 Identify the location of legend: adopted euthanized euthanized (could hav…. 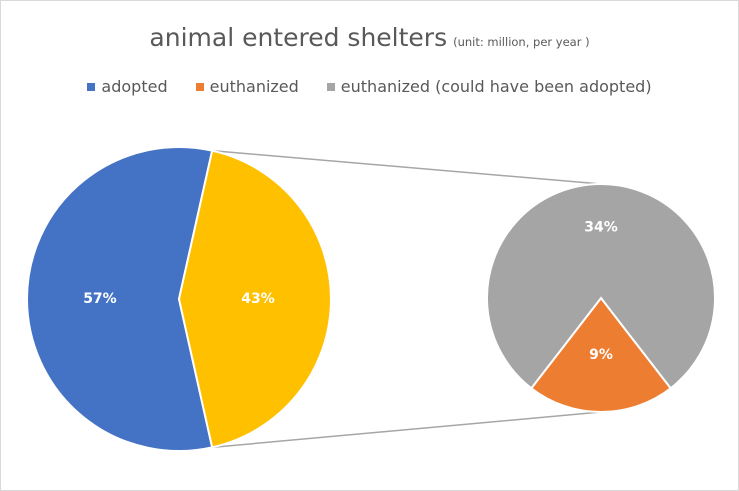
(369, 86).